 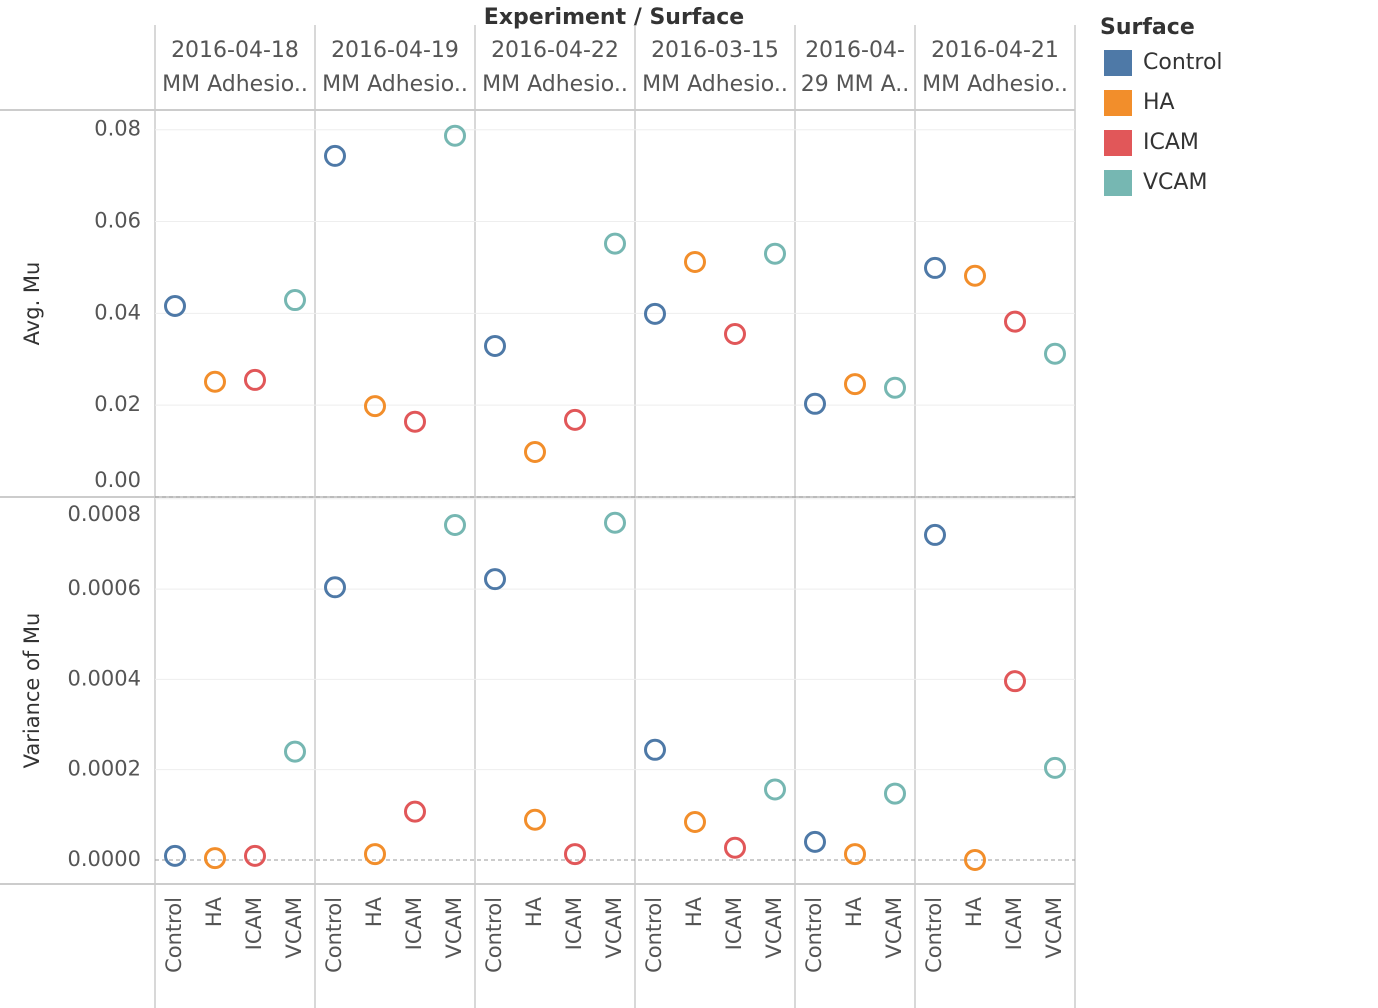 I want to click on y-tick-label: 0.0000, so click(x=104, y=859).